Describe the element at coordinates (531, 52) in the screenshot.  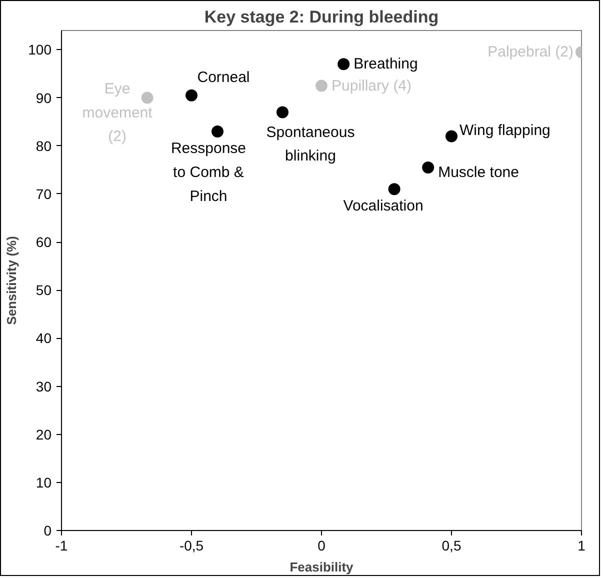
I see `annotation: Palpebral (2)` at that location.